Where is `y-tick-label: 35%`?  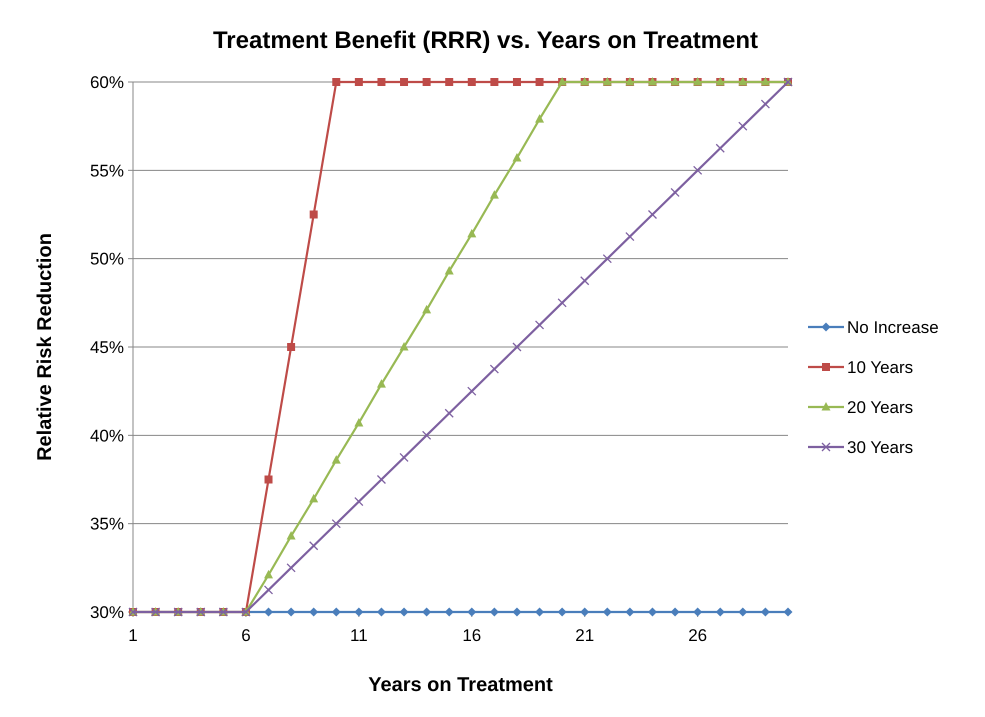
y-tick-label: 35% is located at coordinates (107, 524).